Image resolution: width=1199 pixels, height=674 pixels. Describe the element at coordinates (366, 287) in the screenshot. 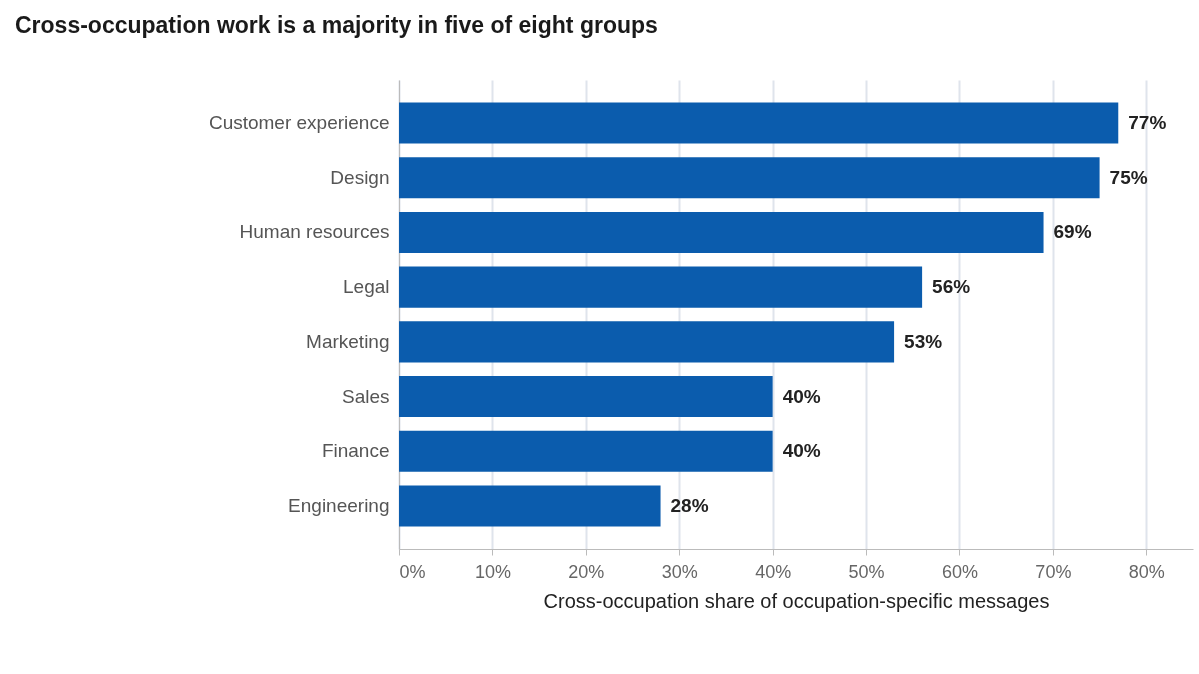

I see `y-tick-label: Legal` at that location.